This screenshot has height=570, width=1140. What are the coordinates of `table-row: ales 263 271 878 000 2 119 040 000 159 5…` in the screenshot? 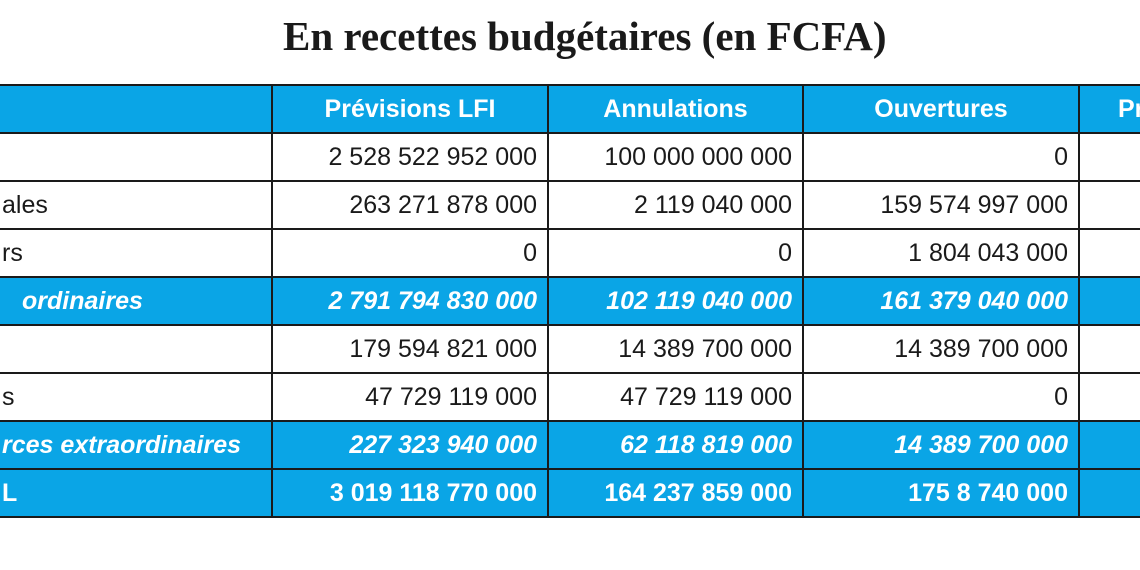 It's located at (570, 205).